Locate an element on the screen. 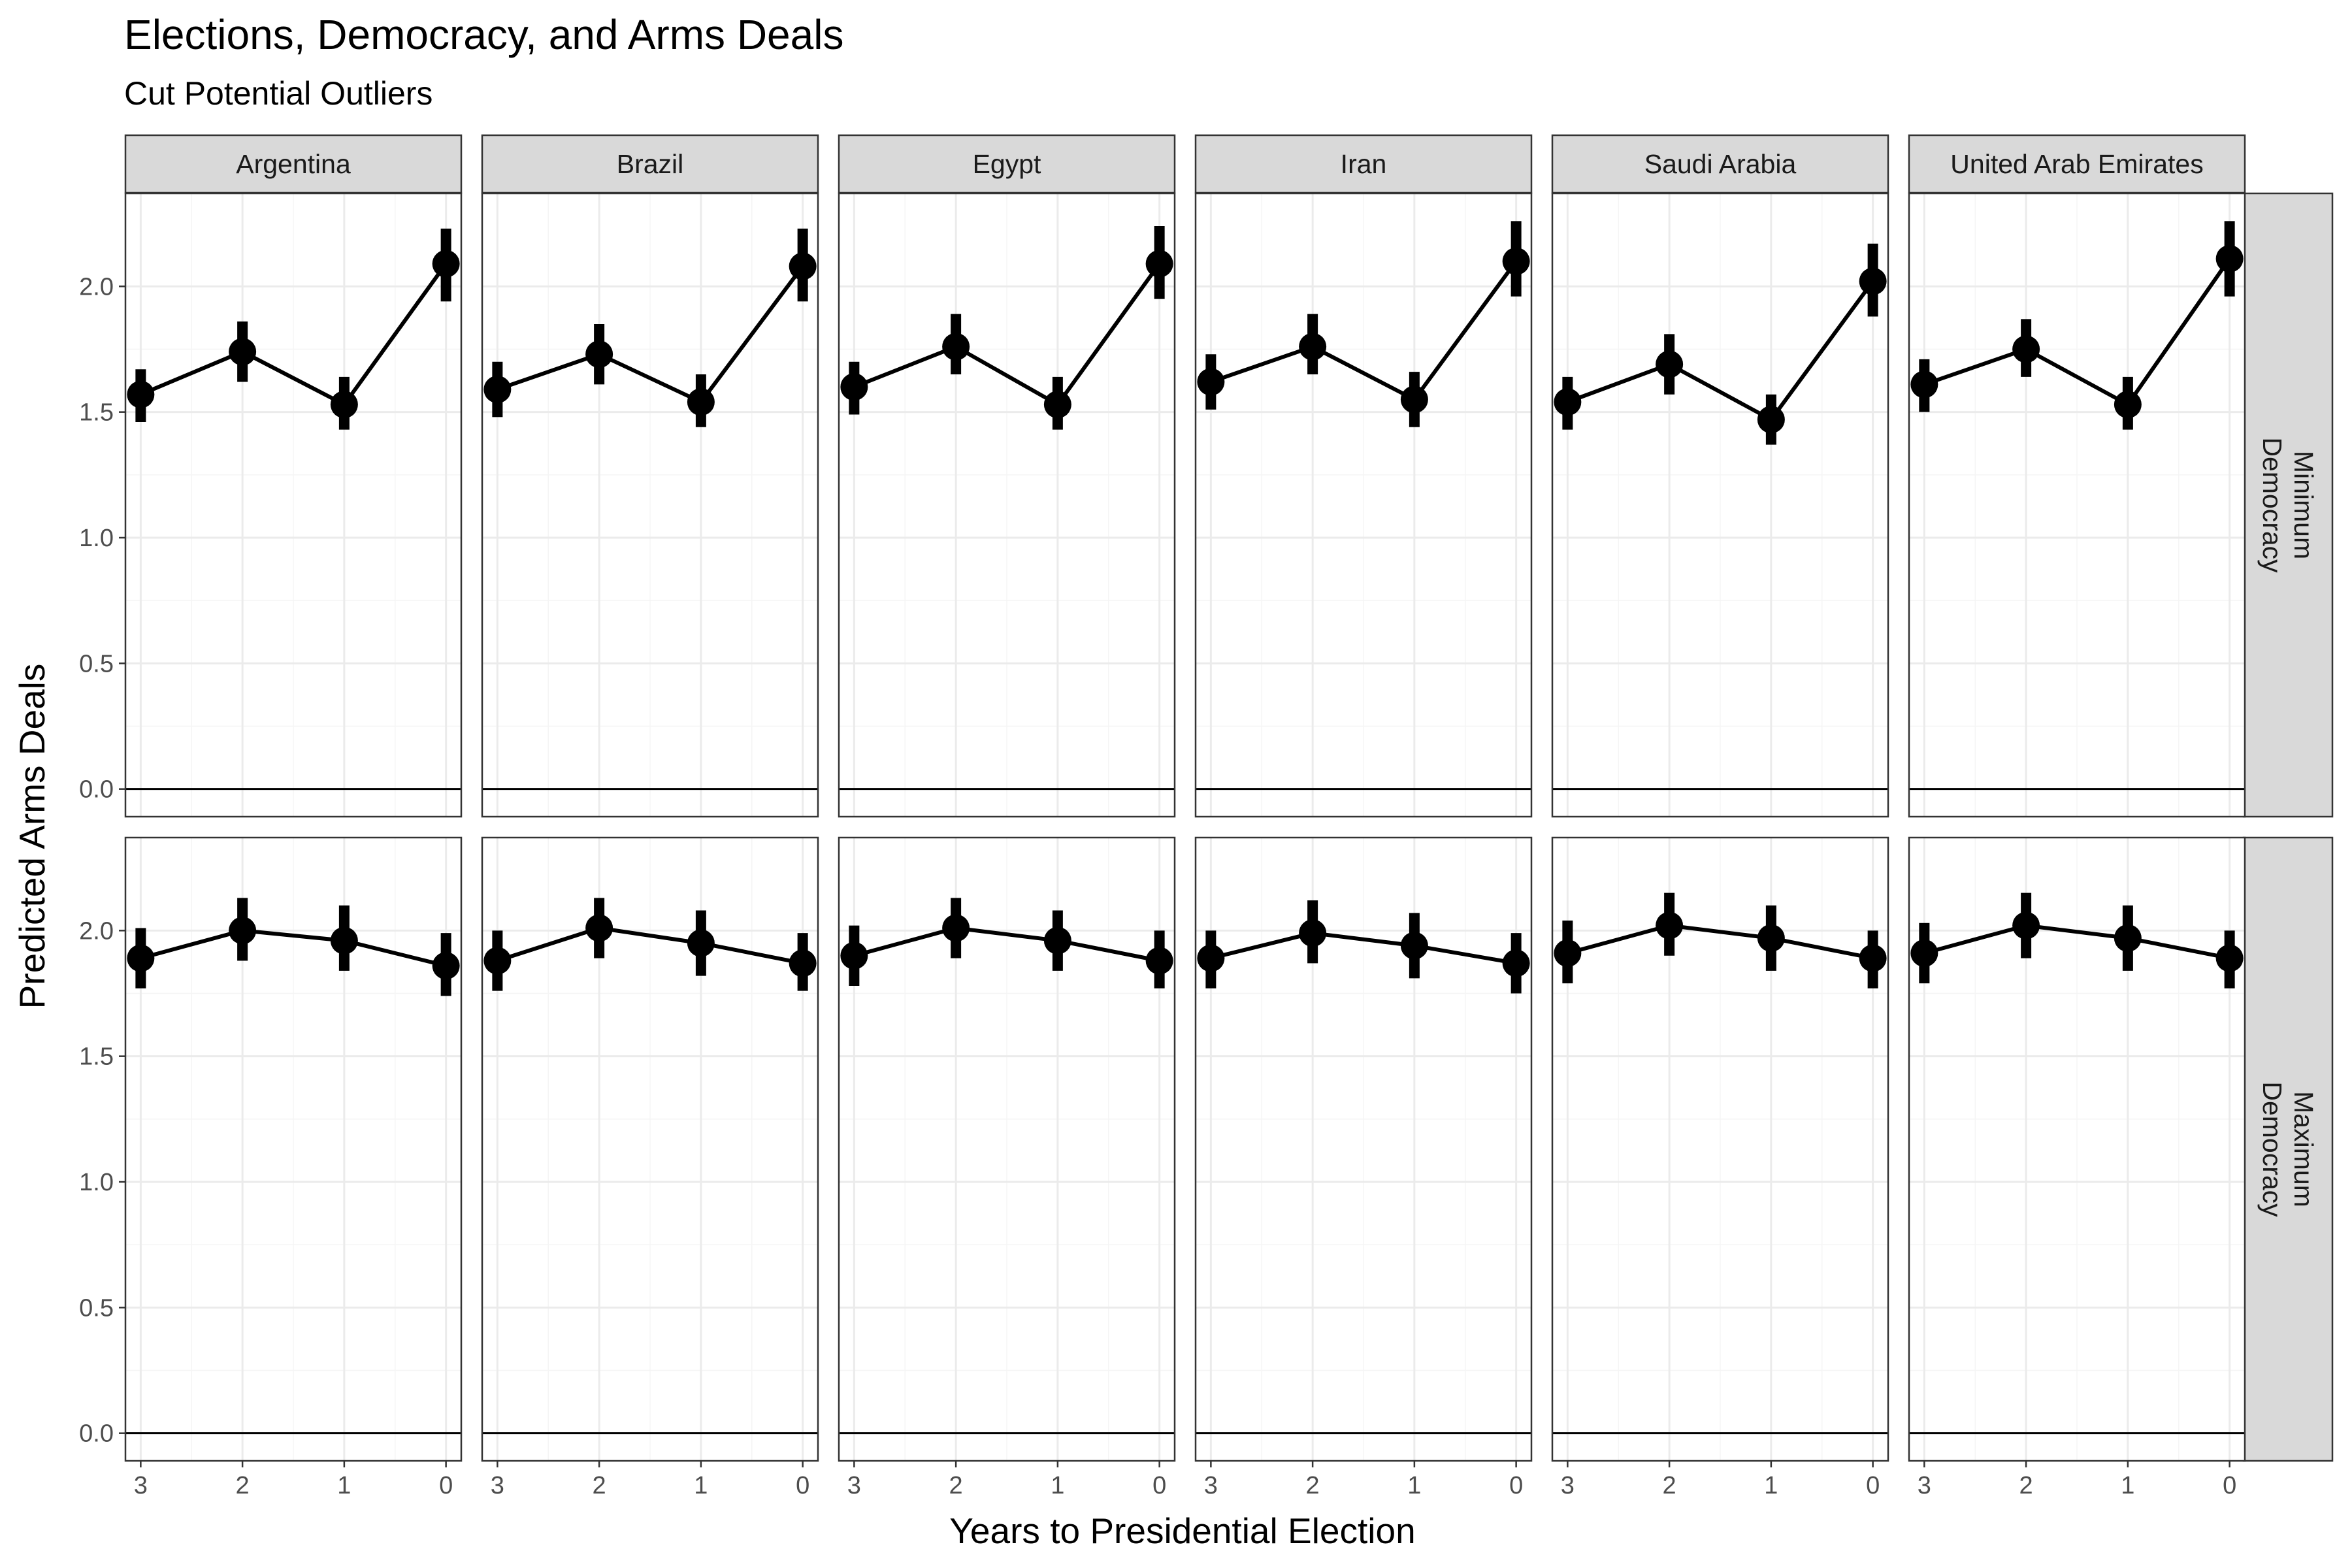 The image size is (2352, 1568). y-axis-title: Predicted Arms Deals is located at coordinates (32, 836).